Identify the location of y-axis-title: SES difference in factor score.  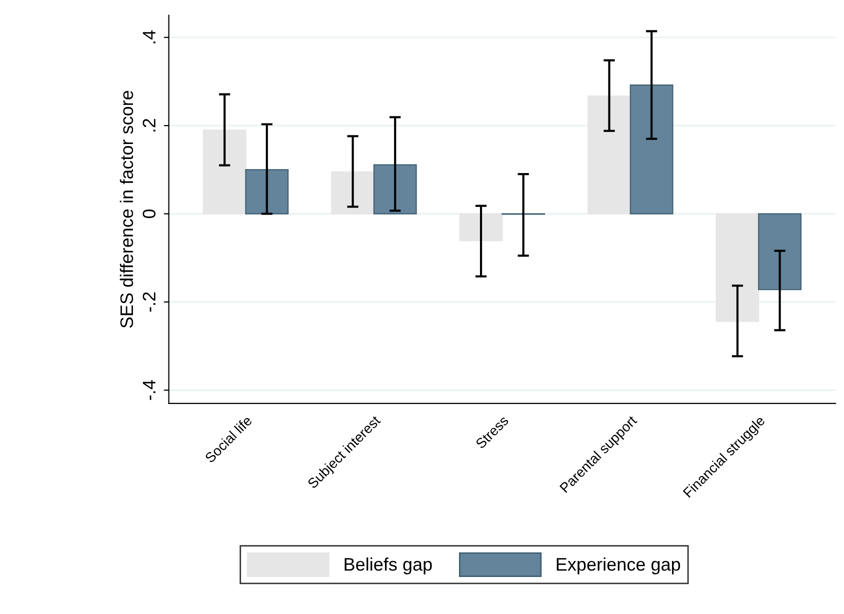
(127, 209).